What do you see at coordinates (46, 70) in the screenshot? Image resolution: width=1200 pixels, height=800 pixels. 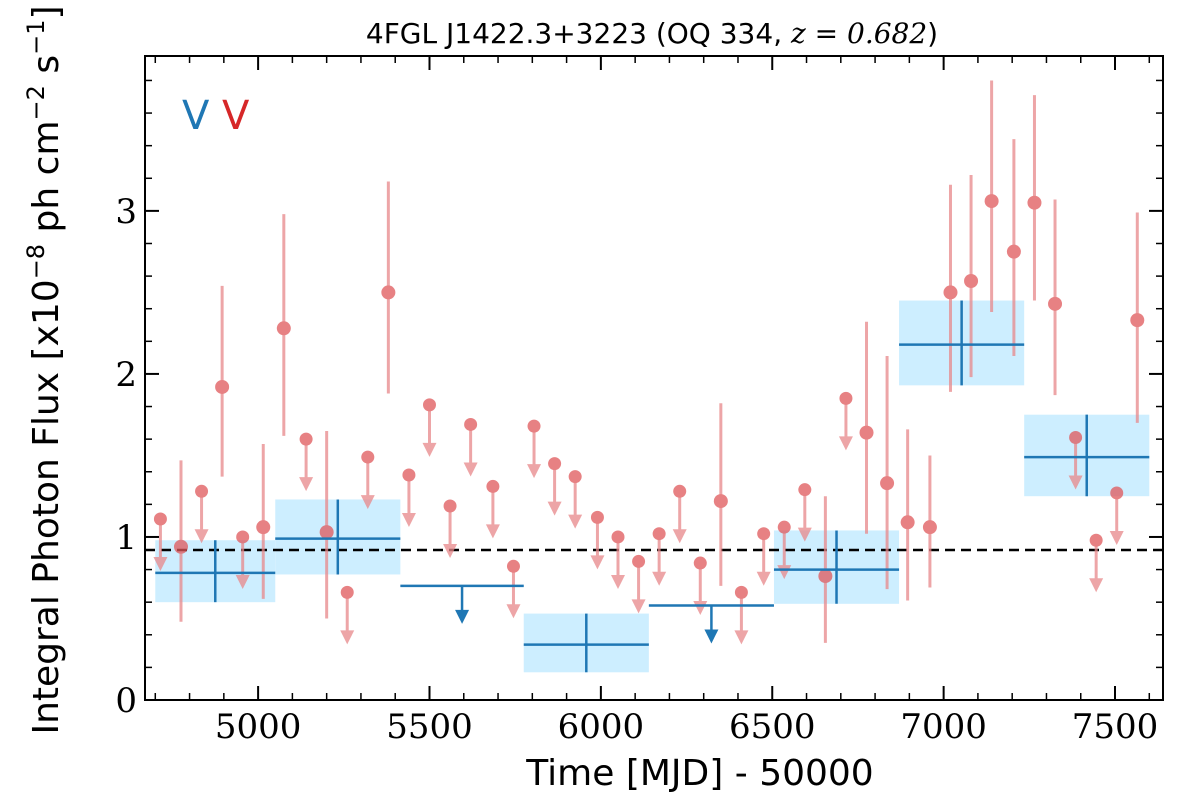 I see `y-axis-label-s: s` at bounding box center [46, 70].